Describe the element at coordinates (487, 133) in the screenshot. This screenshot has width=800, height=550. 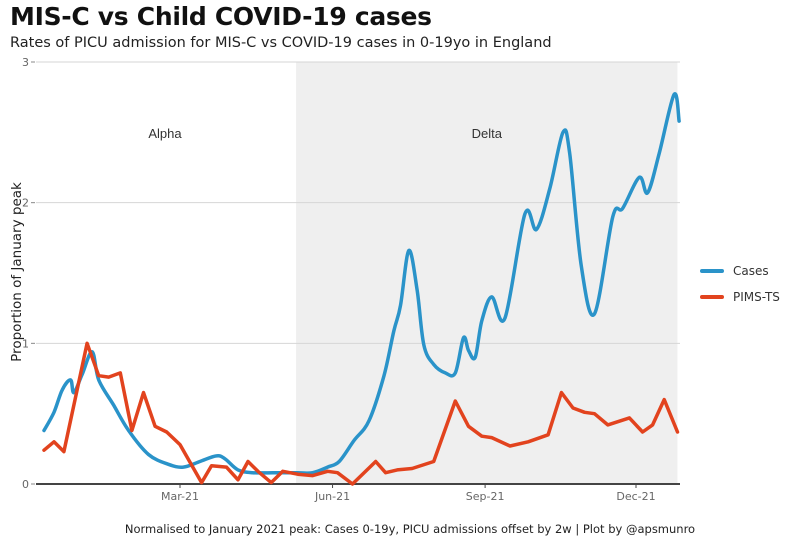
I see `period-label-delta: Delta` at that location.